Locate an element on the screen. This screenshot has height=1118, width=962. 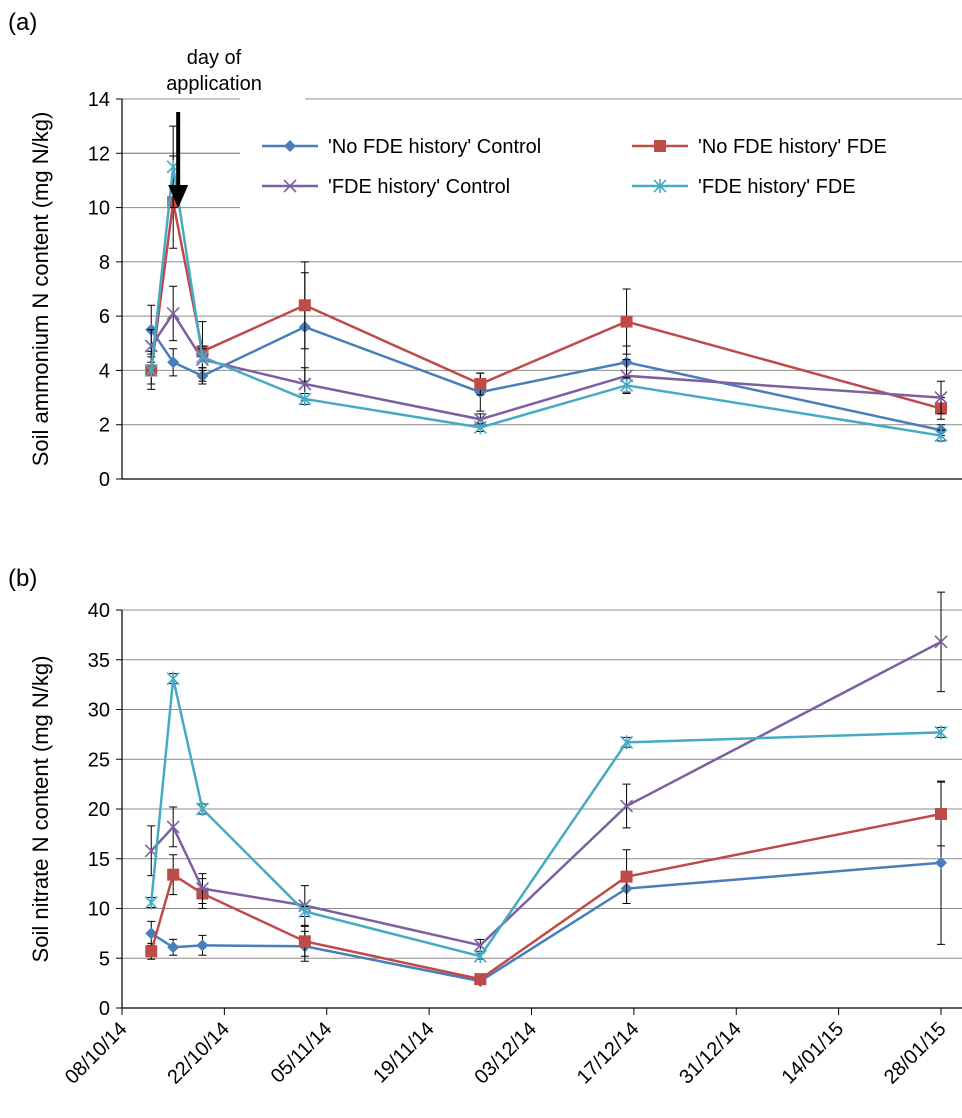
panel-b-label: (b) is located at coordinates (22, 578).